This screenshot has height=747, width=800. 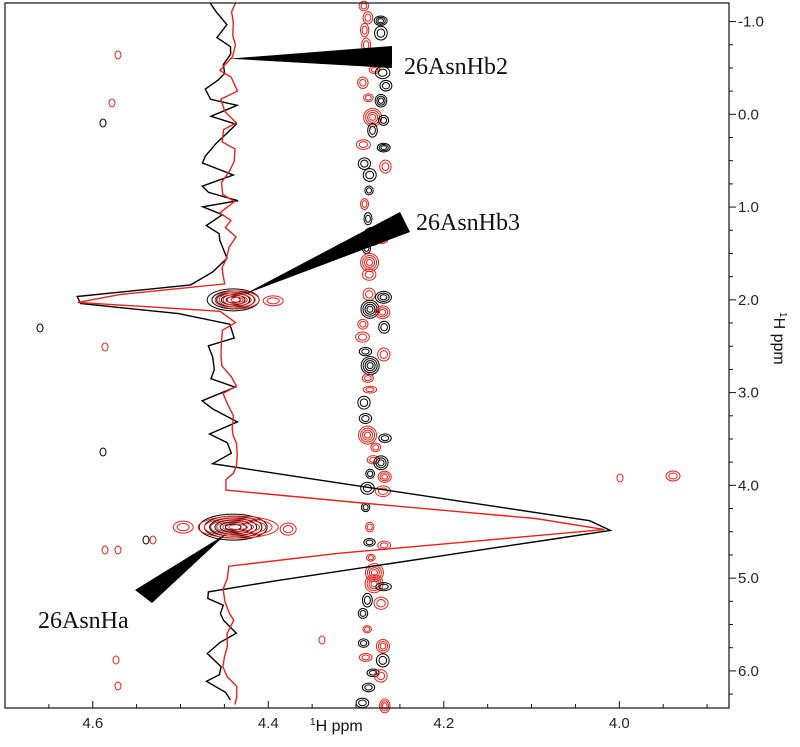 What do you see at coordinates (751, 22) in the screenshot?
I see `y-tick-label: -1.0` at bounding box center [751, 22].